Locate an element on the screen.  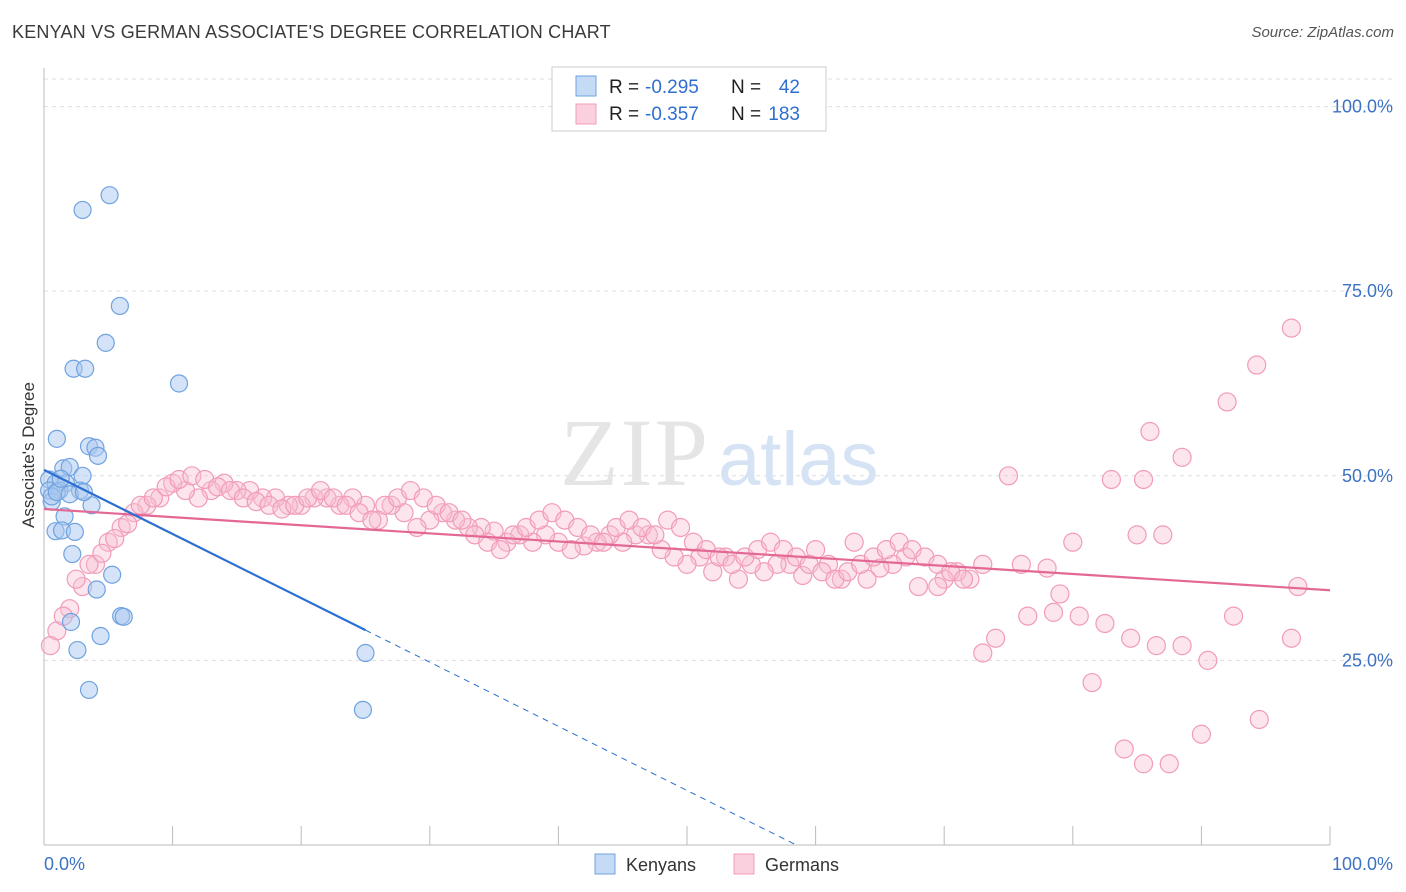
legend-r-value-kenyan: -0.295 is located at coordinates (672, 87).